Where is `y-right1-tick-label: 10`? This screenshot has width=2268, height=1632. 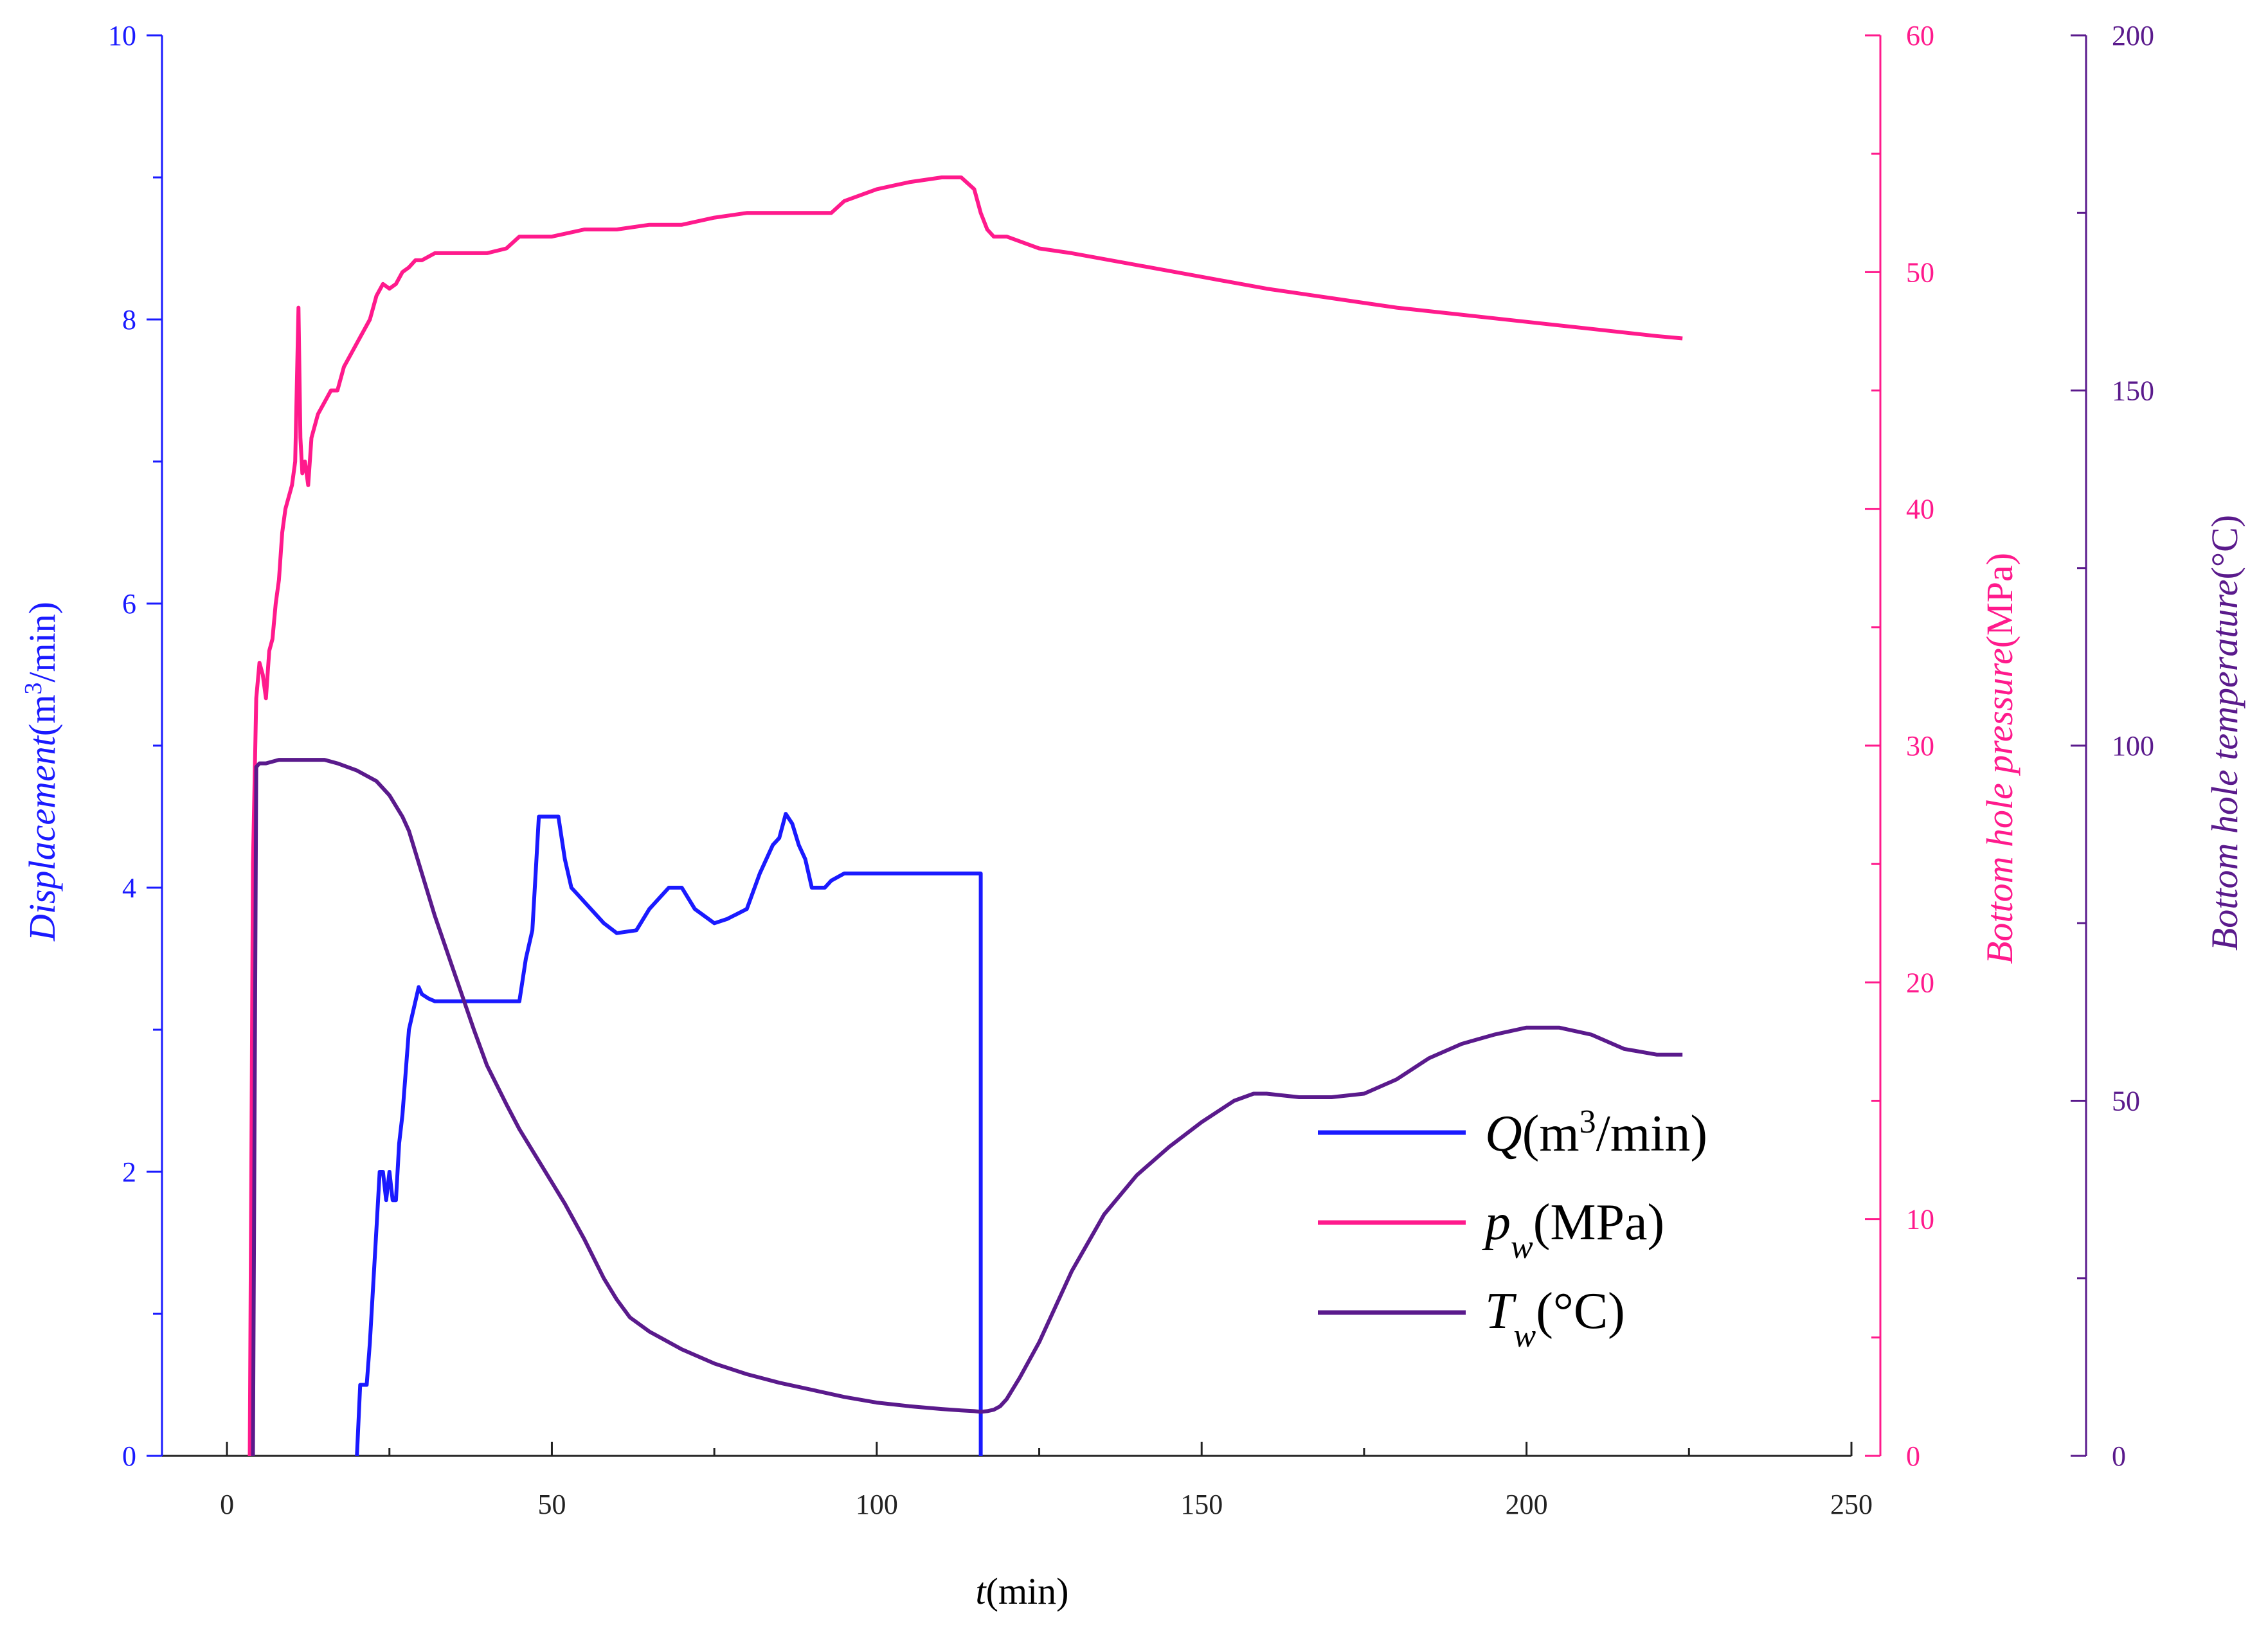 y-right1-tick-label: 10 is located at coordinates (1920, 1219).